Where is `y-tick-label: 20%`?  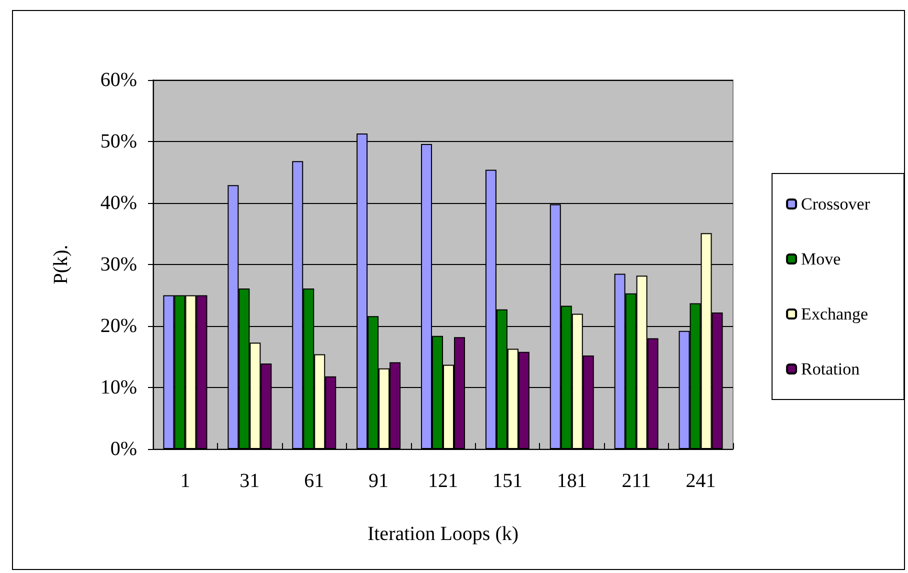 y-tick-label: 20% is located at coordinates (118, 326).